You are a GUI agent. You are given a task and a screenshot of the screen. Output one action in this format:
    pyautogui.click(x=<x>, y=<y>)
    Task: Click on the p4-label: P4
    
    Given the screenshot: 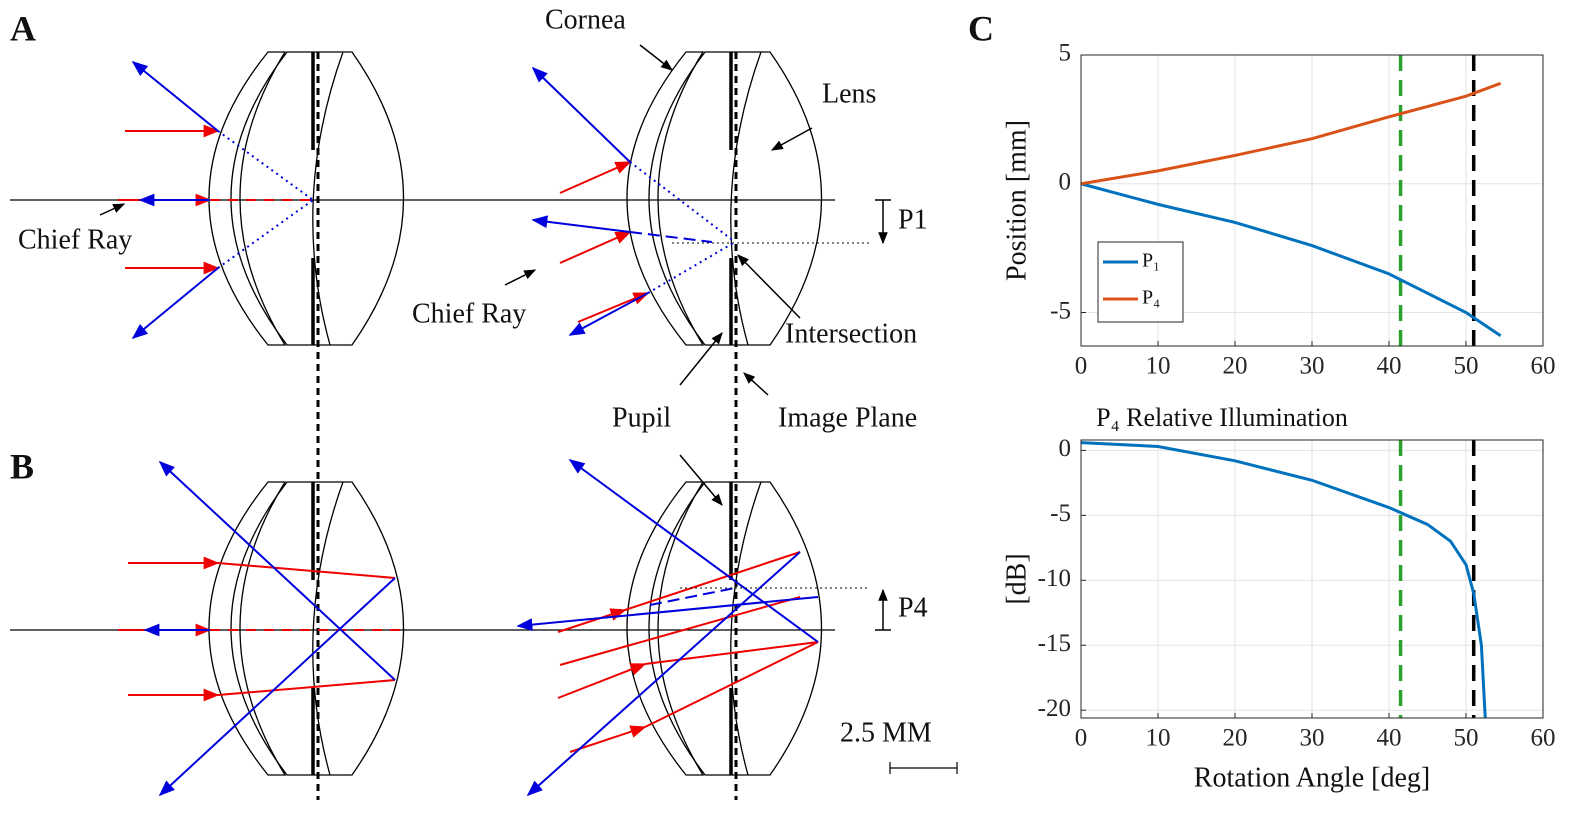 What is the action you would take?
    pyautogui.click(x=913, y=607)
    